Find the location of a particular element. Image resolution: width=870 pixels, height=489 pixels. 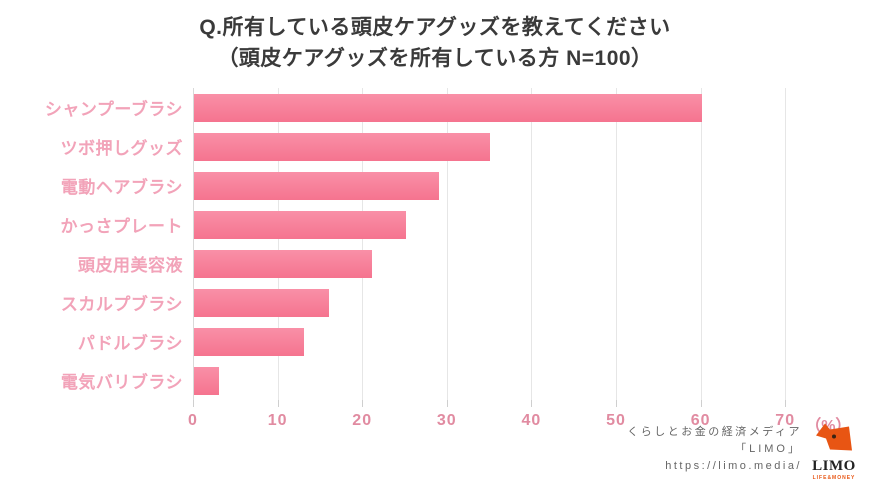

x-tick-label-10: 10 is located at coordinates (277, 420).